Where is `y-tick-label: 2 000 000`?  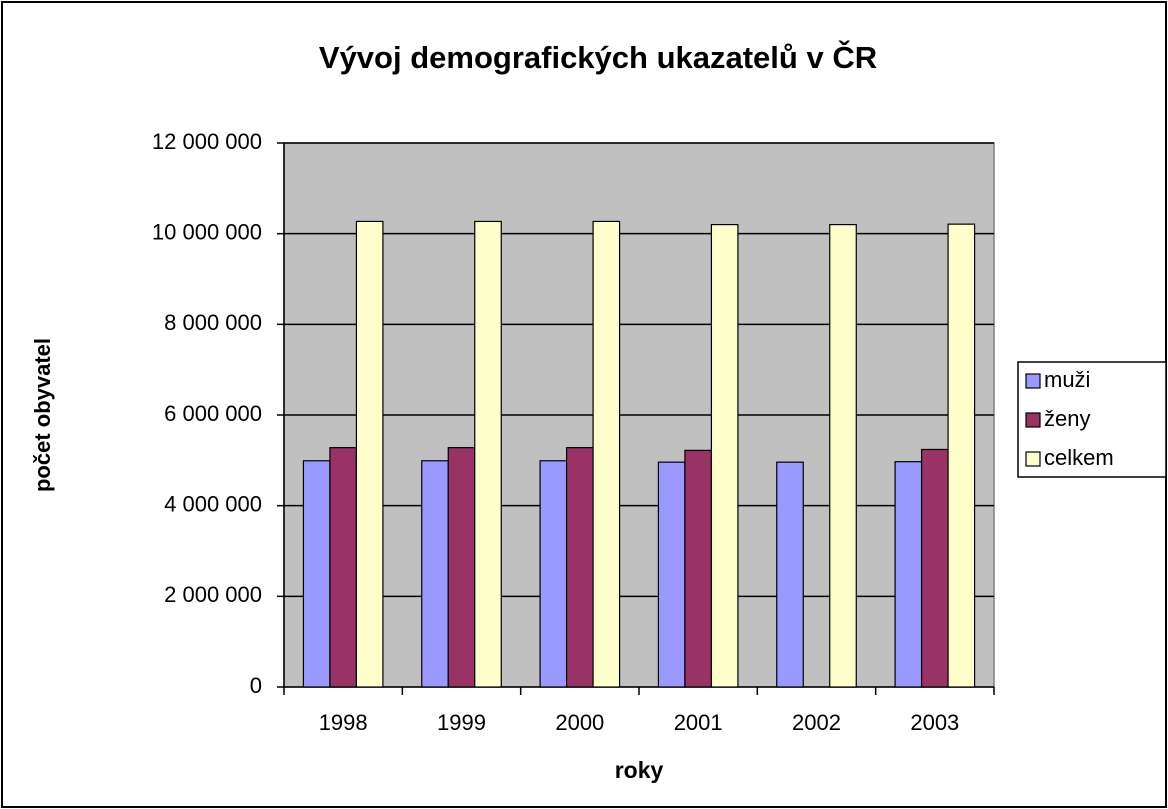 y-tick-label: 2 000 000 is located at coordinates (213, 594).